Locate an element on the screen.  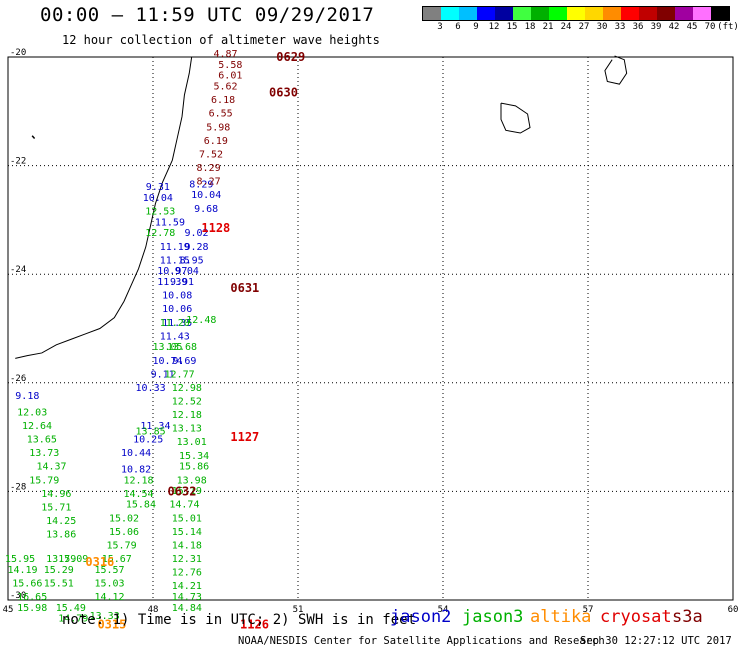
wave-height-label: 10.25 is located at coordinates (148, 440).